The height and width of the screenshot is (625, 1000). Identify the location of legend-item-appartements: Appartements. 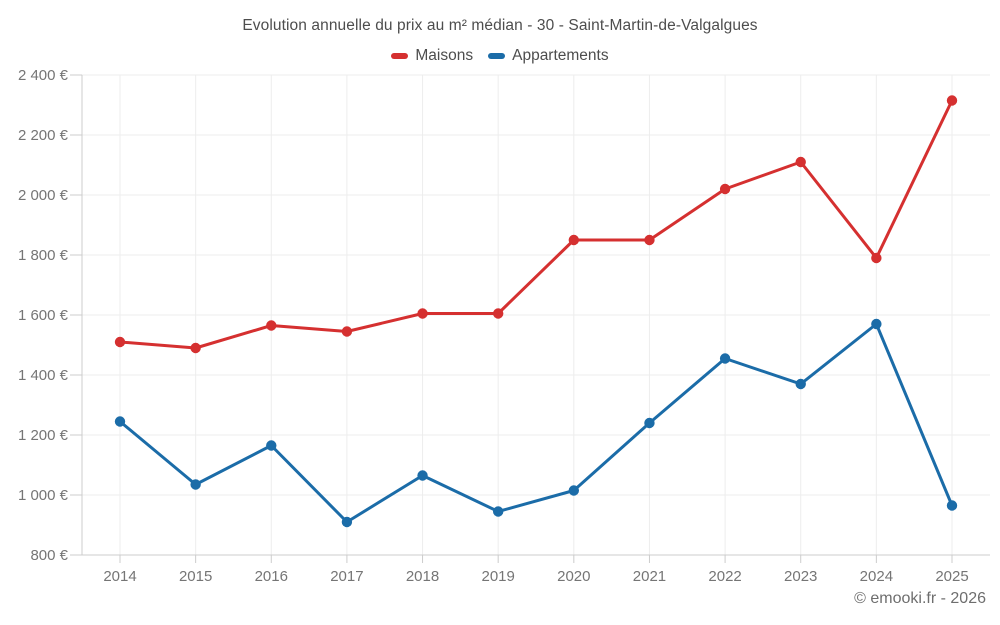
(548, 56).